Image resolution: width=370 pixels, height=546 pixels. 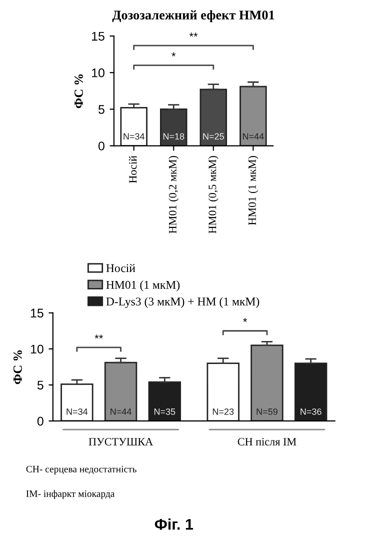 I want to click on x-tick-label: ПУСТУШКА, so click(x=121, y=442).